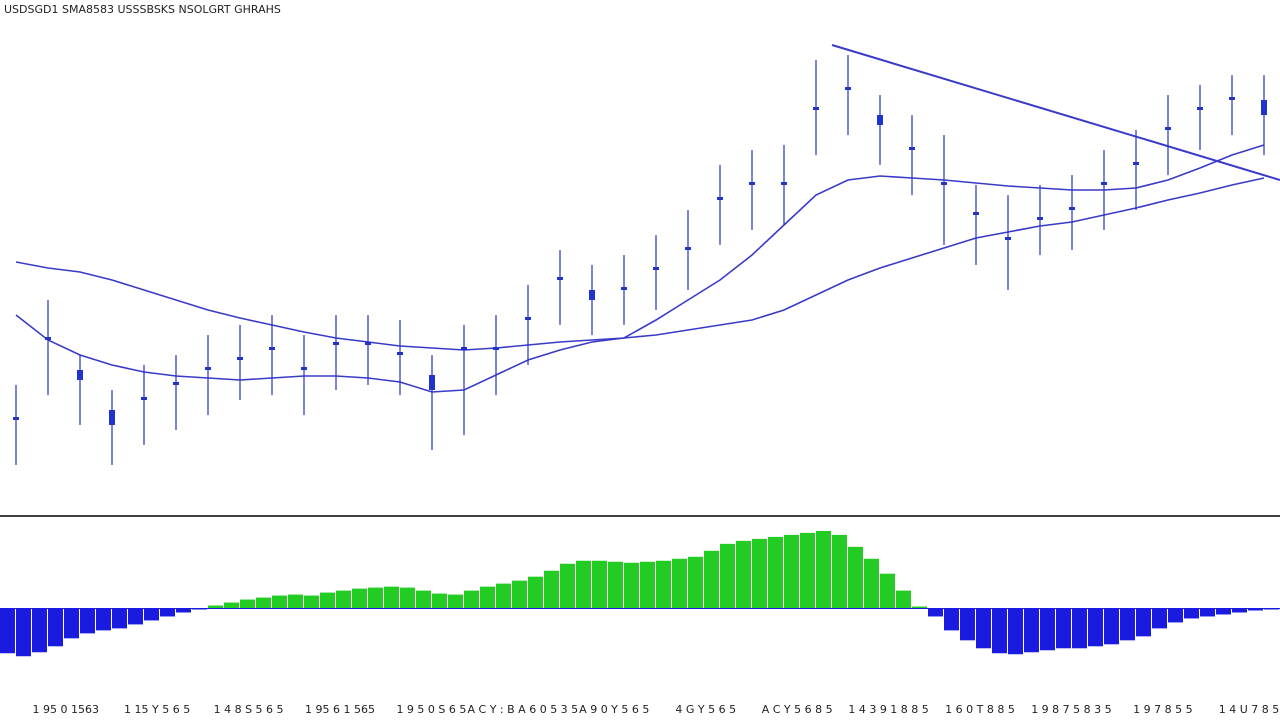 This screenshot has width=1280, height=720. What do you see at coordinates (1249, 709) in the screenshot?
I see `x-tick-label: 1 4 U 7 8 5 5` at bounding box center [1249, 709].